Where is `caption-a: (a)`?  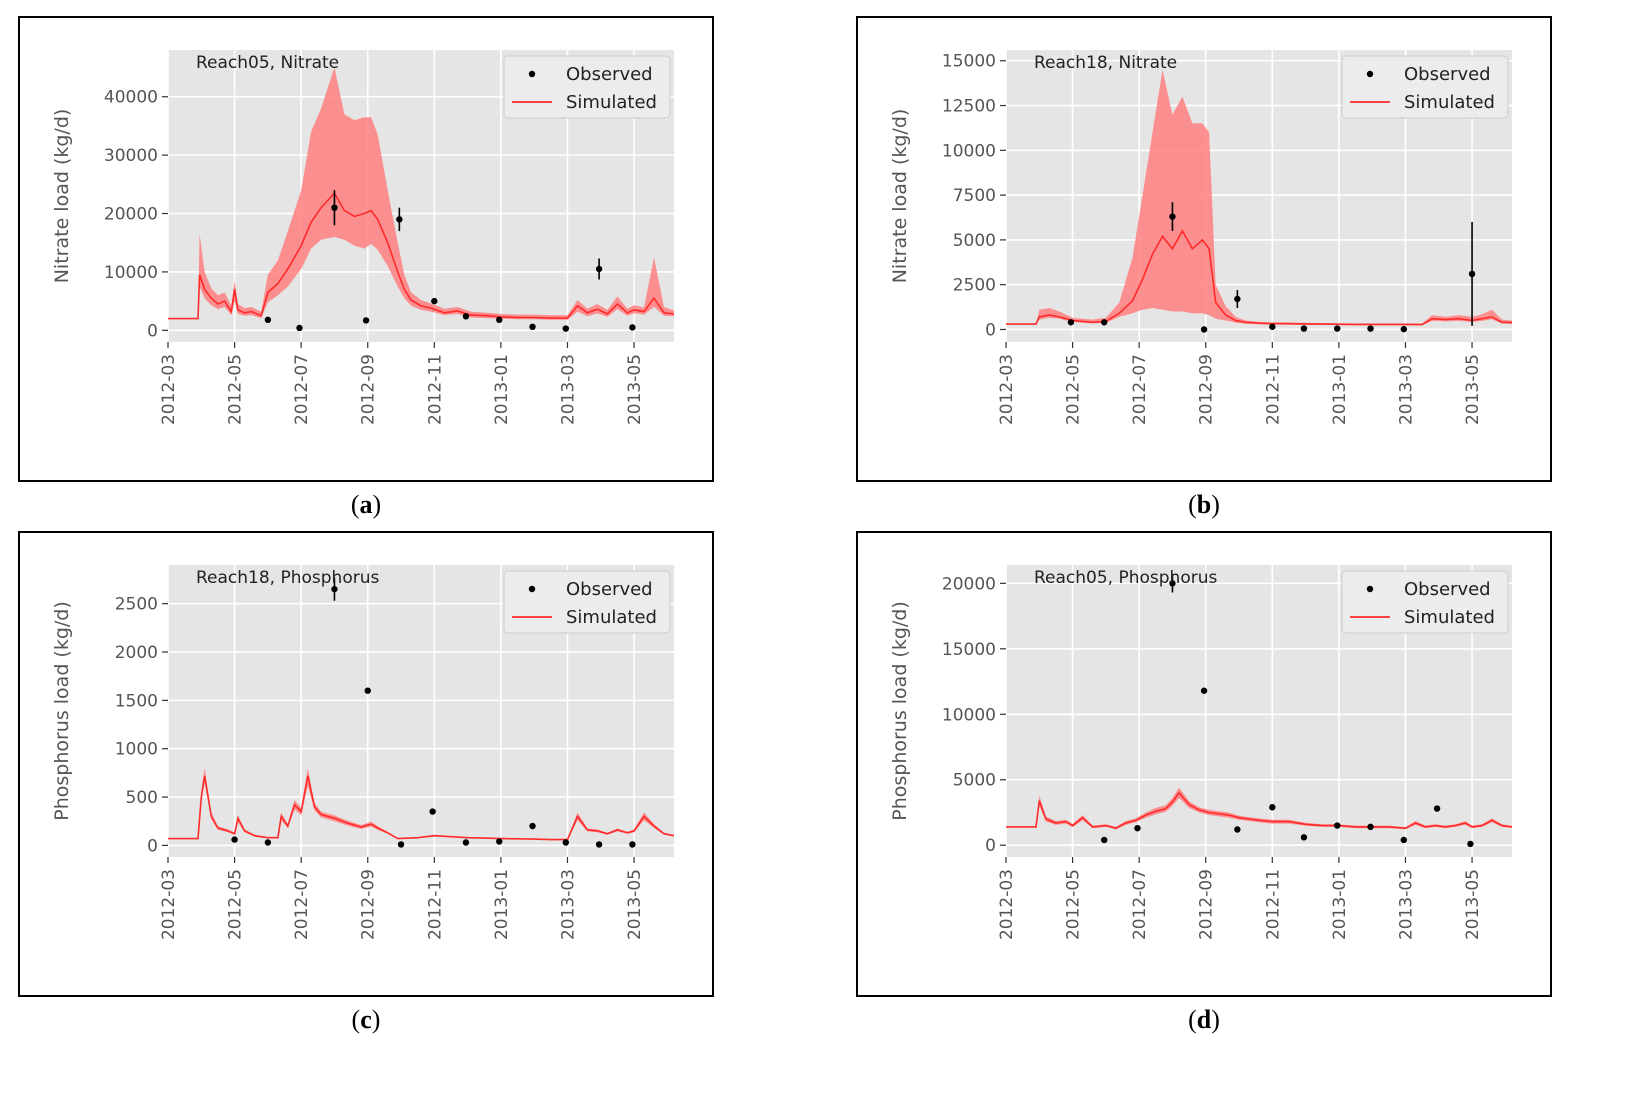
caption-a: (a) is located at coordinates (366, 504).